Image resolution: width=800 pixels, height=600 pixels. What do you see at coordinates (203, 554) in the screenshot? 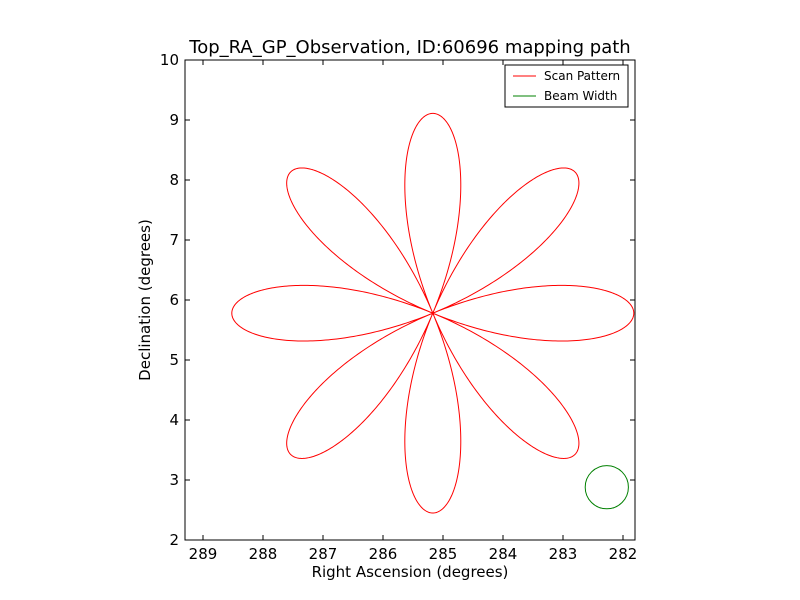
I see `x-tick-label: 289` at bounding box center [203, 554].